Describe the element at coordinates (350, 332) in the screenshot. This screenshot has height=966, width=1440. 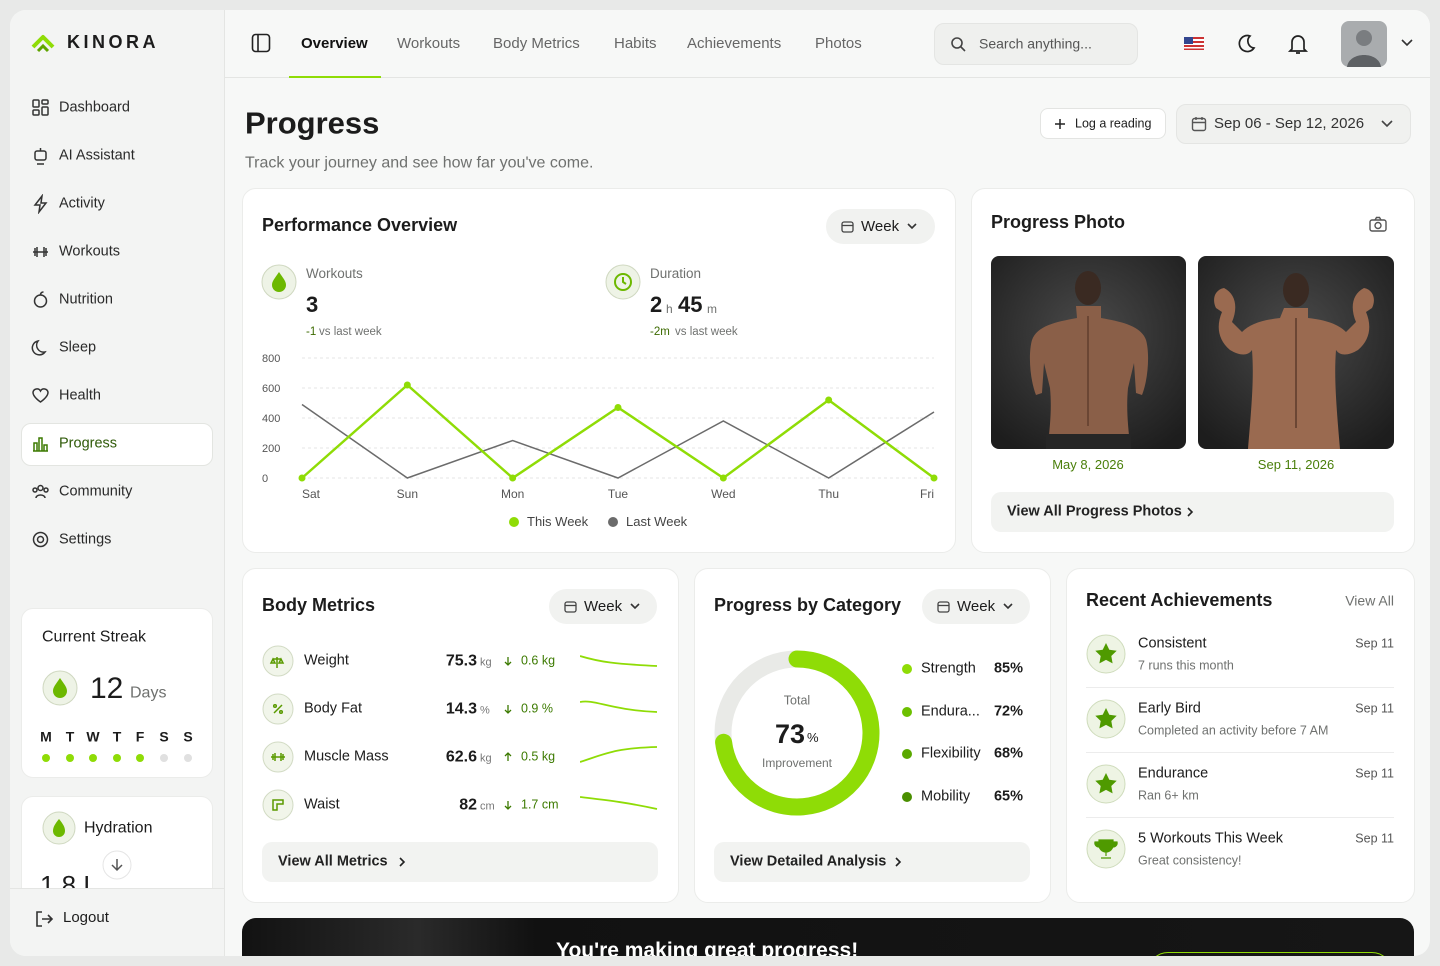
I see `workouts-change-text: vs last week` at that location.